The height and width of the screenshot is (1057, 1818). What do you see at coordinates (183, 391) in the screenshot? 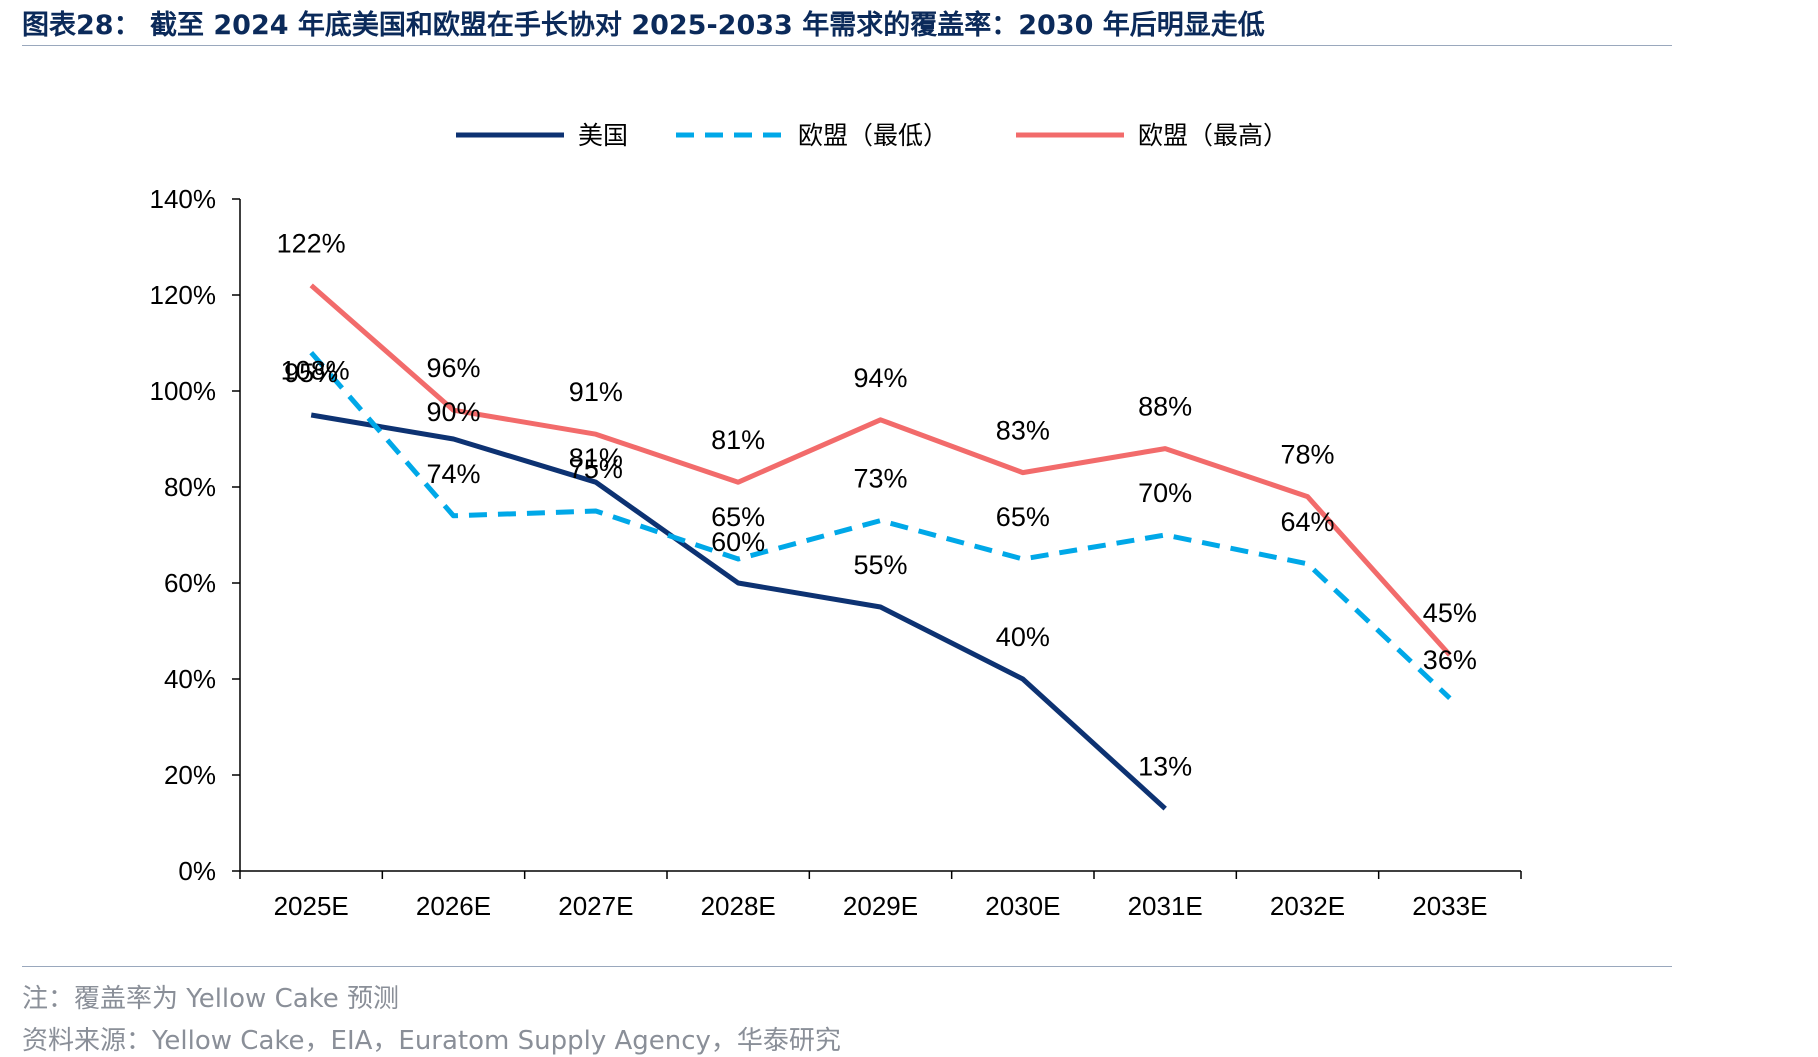
I see `y-tick-label: 100%` at bounding box center [183, 391].